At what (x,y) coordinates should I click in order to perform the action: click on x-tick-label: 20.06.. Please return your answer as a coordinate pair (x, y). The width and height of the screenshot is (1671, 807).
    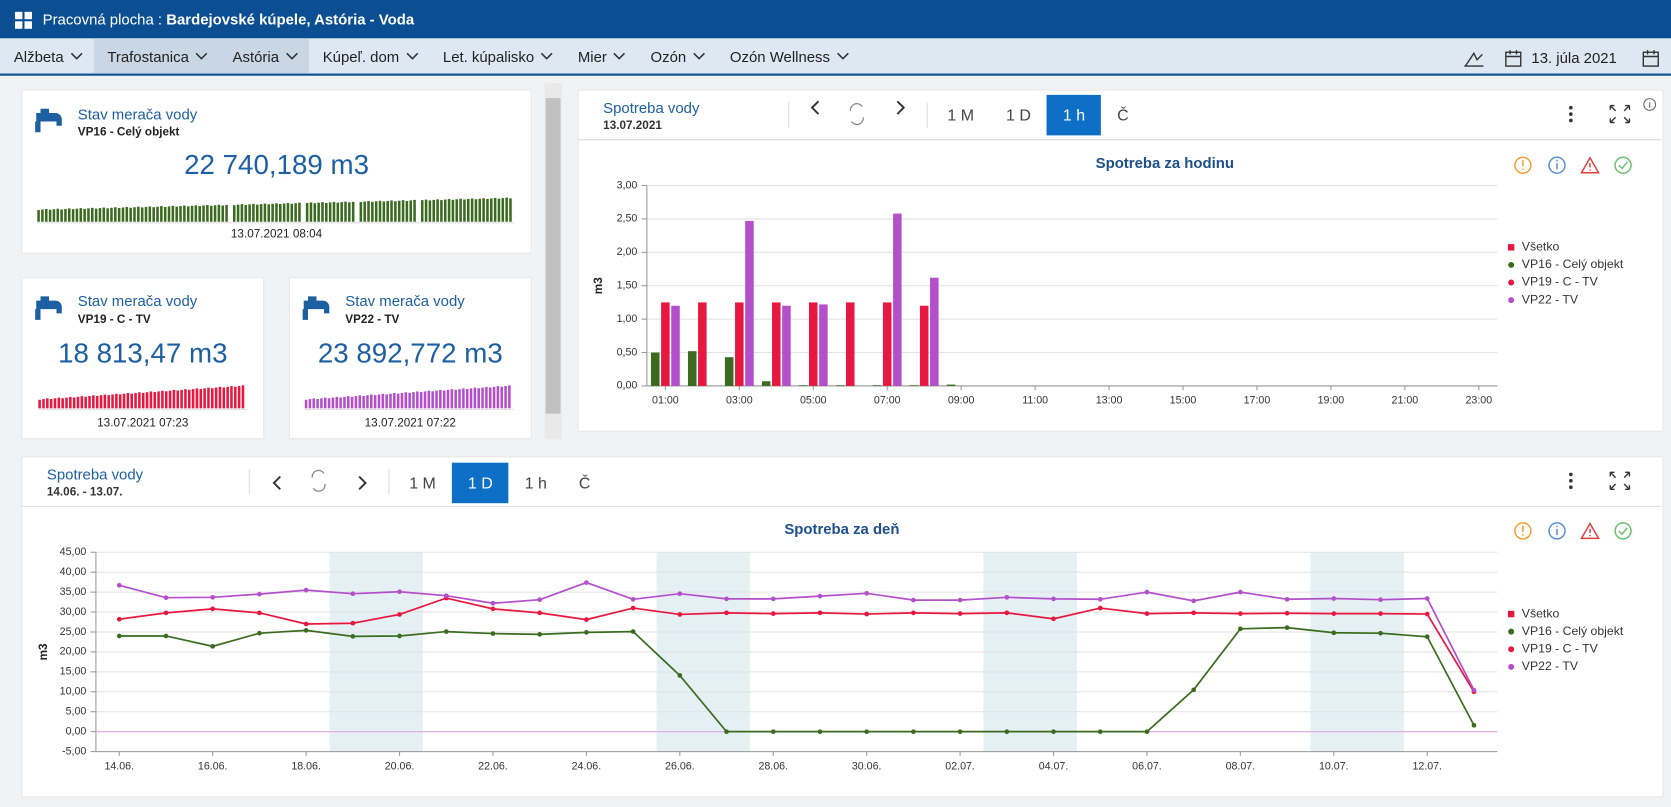
    Looking at the image, I should click on (400, 766).